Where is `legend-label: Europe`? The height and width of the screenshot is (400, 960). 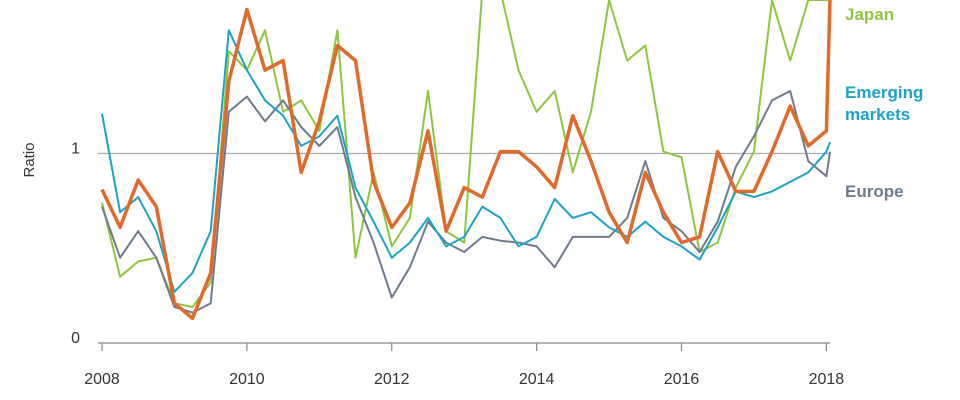
legend-label: Europe is located at coordinates (874, 191).